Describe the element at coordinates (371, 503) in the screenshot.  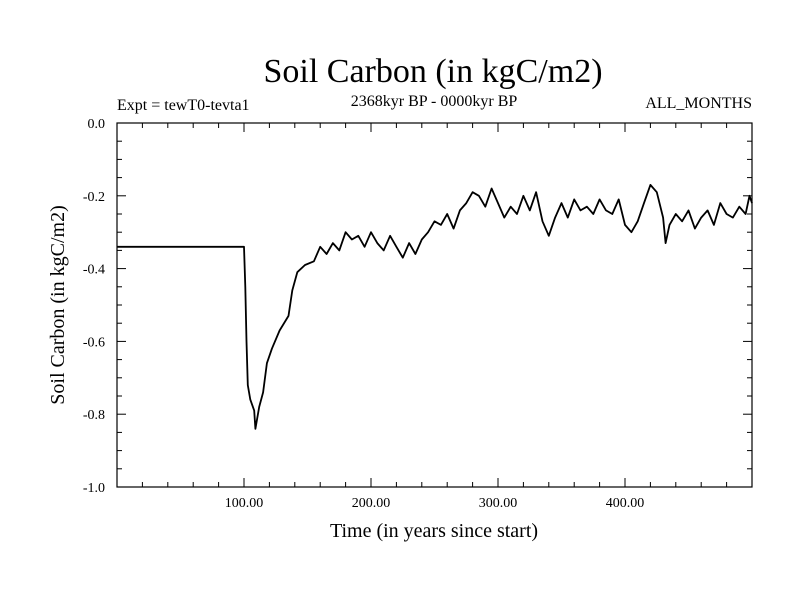
I see `x-tick-label: 200.00` at that location.